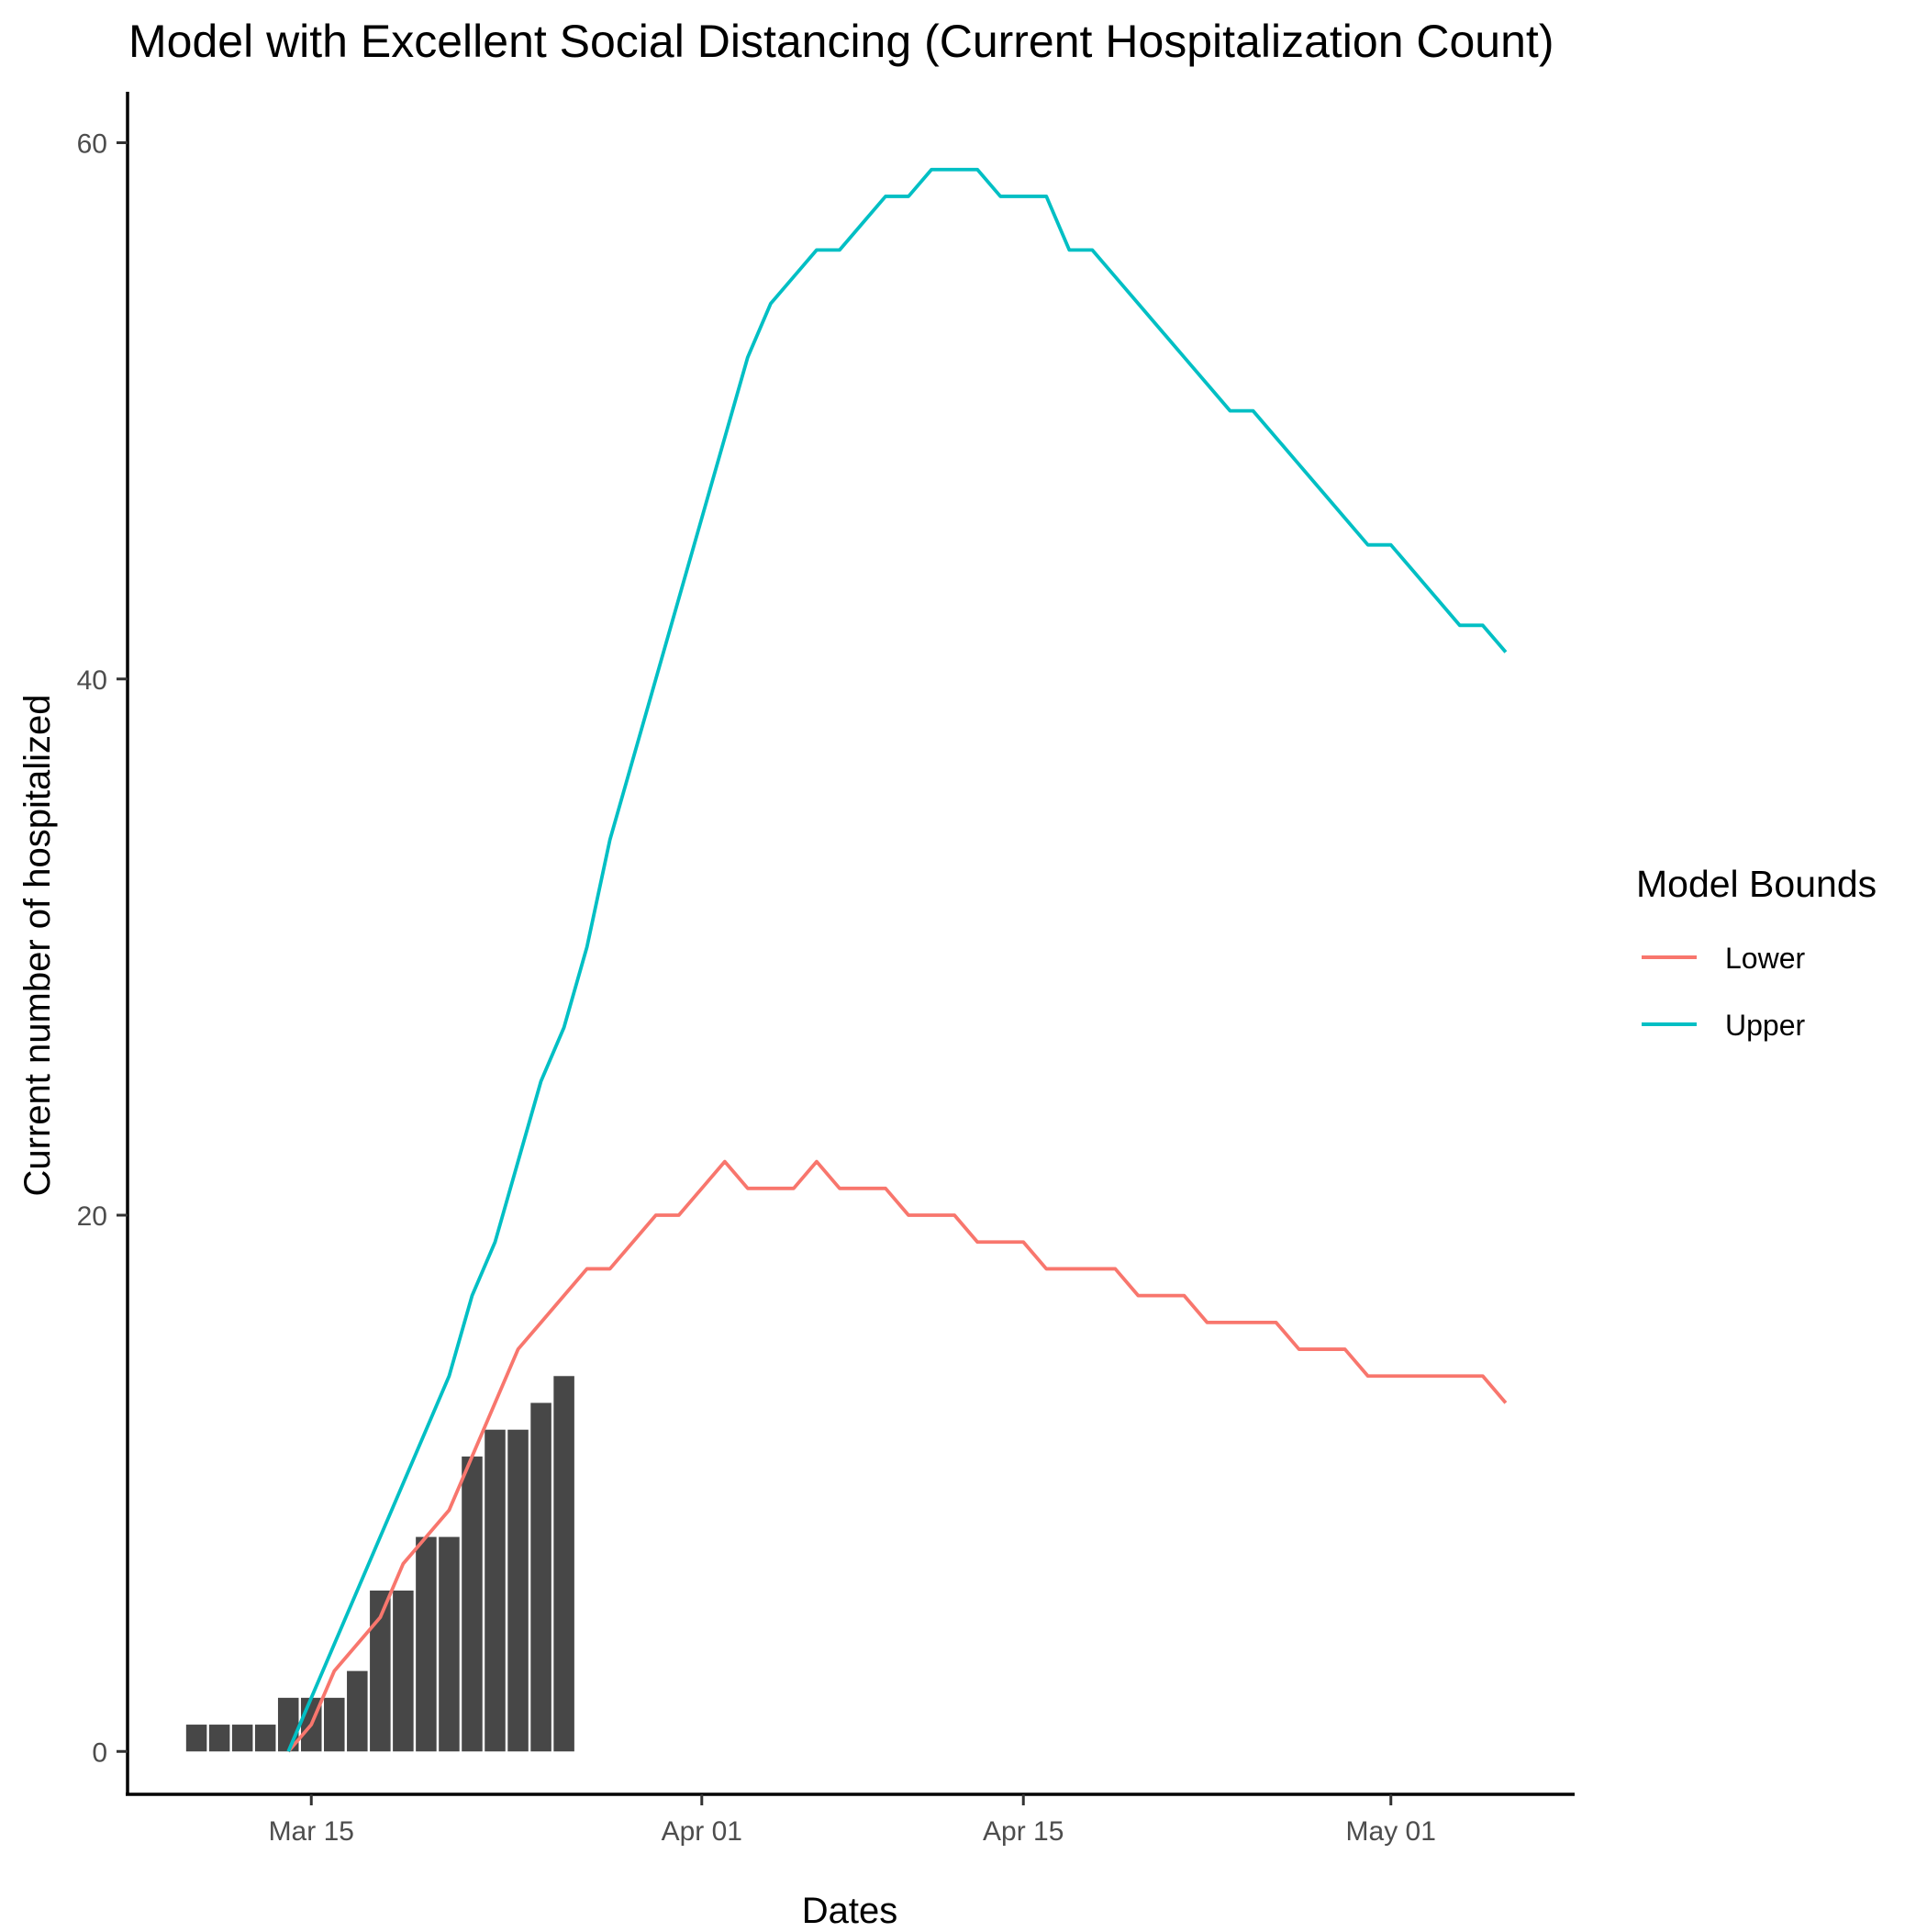  I want to click on y-axis-ticks: 0 20 40 60, so click(102, 948).